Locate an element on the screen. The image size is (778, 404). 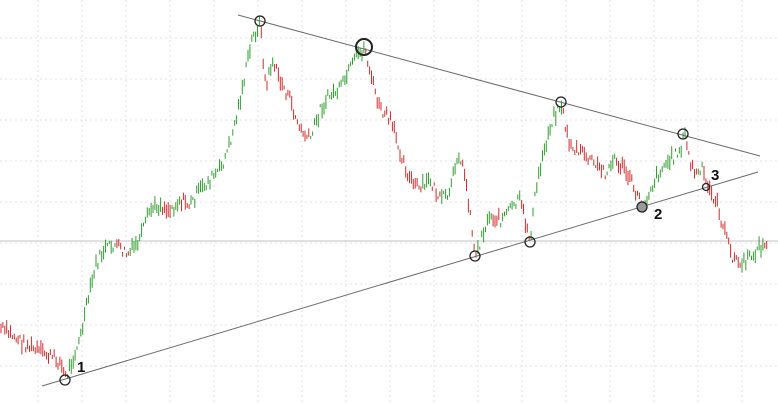
point-label-2: 2 is located at coordinates (658, 214).